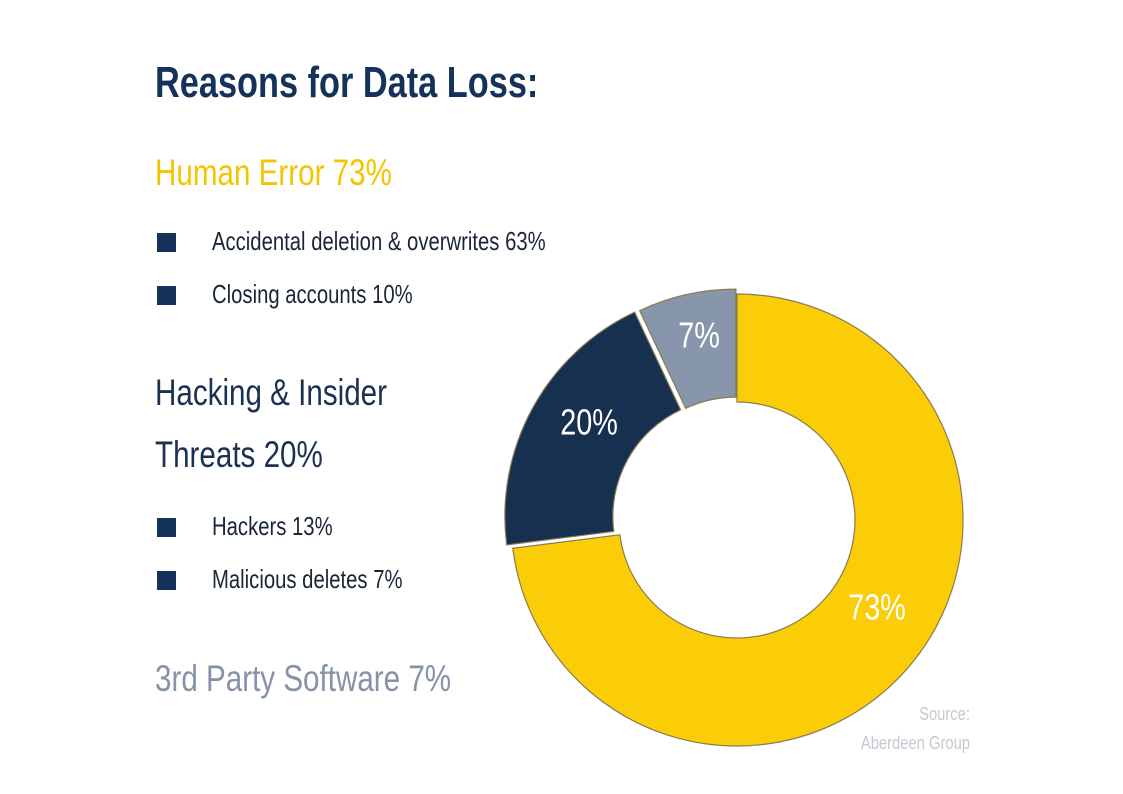 The image size is (1123, 794). I want to click on page-title: Reasons for Data Loss:, so click(347, 82).